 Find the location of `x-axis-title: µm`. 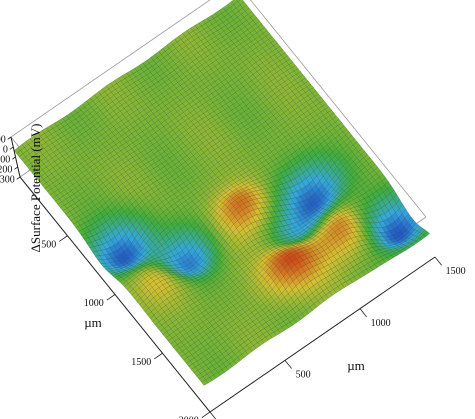

x-axis-title: µm is located at coordinates (356, 365).